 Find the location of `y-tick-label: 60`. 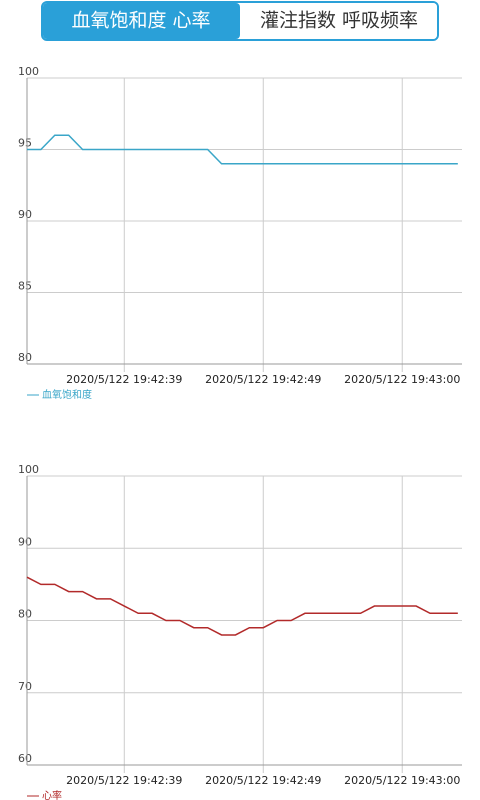

y-tick-label: 60 is located at coordinates (25, 758).